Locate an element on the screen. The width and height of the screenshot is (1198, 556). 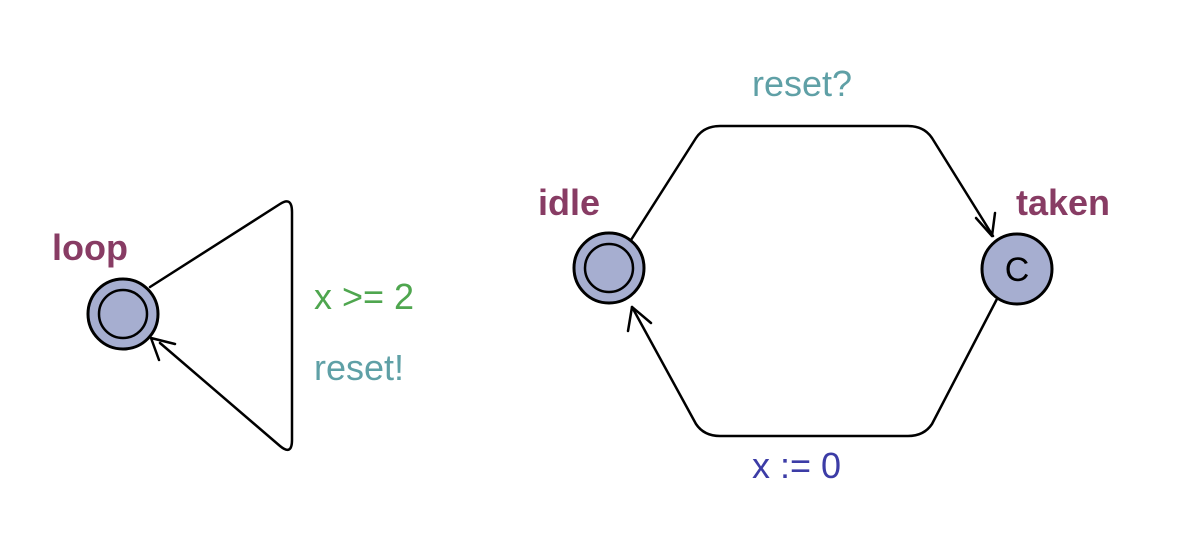
location-taken: C is located at coordinates (1017, 269).